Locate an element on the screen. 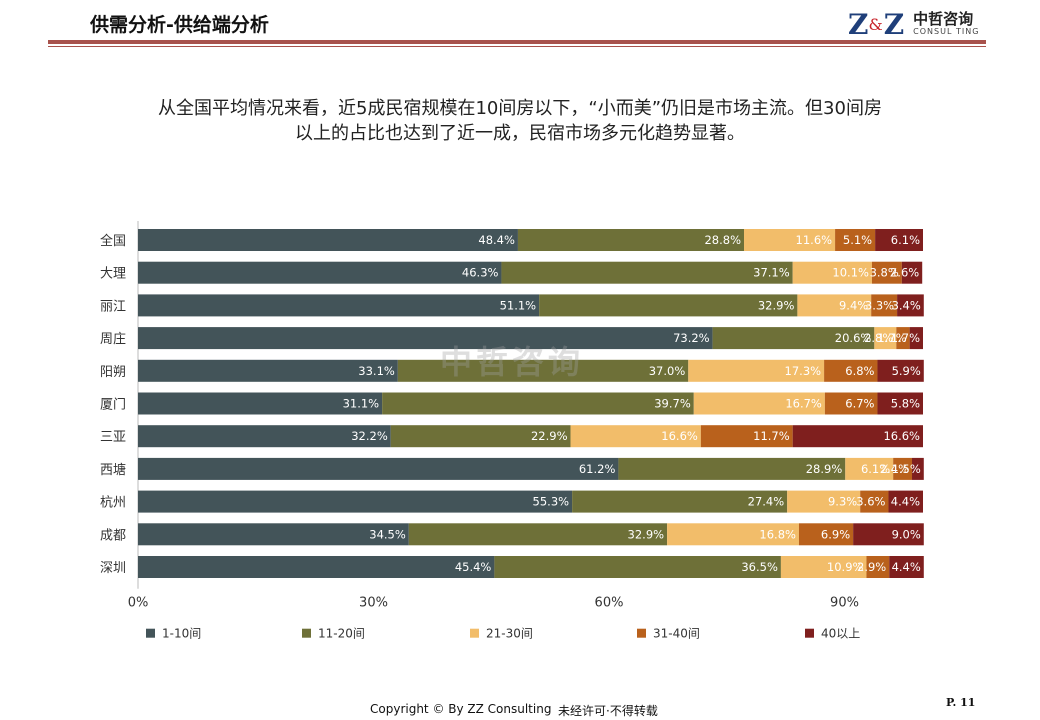 The width and height of the screenshot is (1040, 720). logo-mark-left: Z is located at coordinates (858, 24).